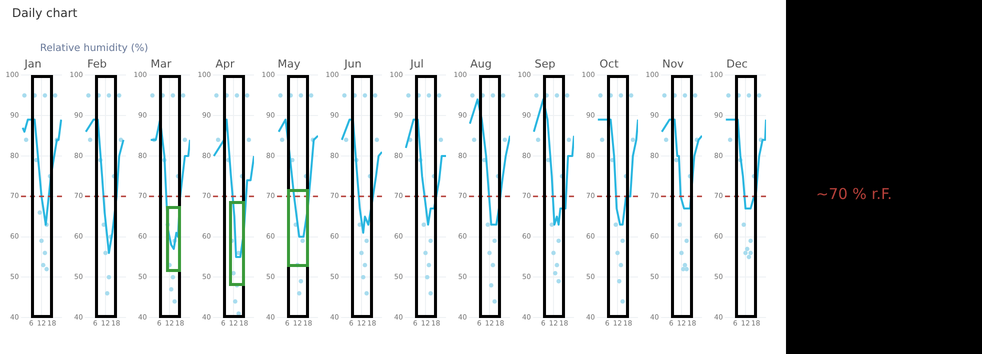 This screenshot has width=982, height=354. I want to click on y-axis-title: Relative humidity (%), so click(94, 48).